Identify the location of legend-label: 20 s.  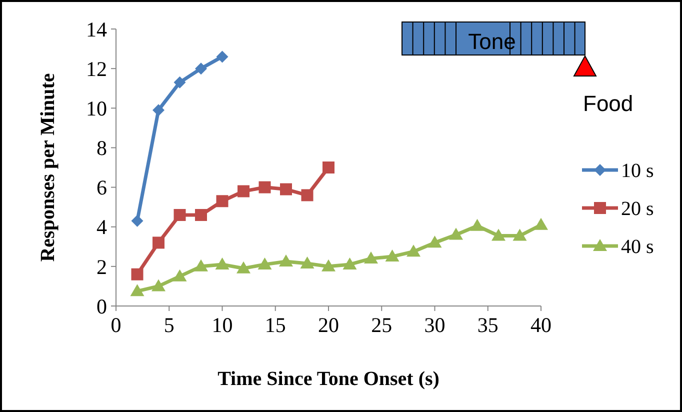
(637, 209).